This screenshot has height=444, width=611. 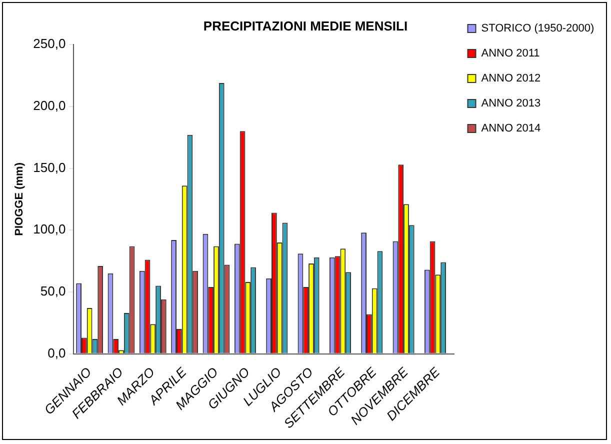 I want to click on y-tick-label: 200,0, so click(x=49, y=106).